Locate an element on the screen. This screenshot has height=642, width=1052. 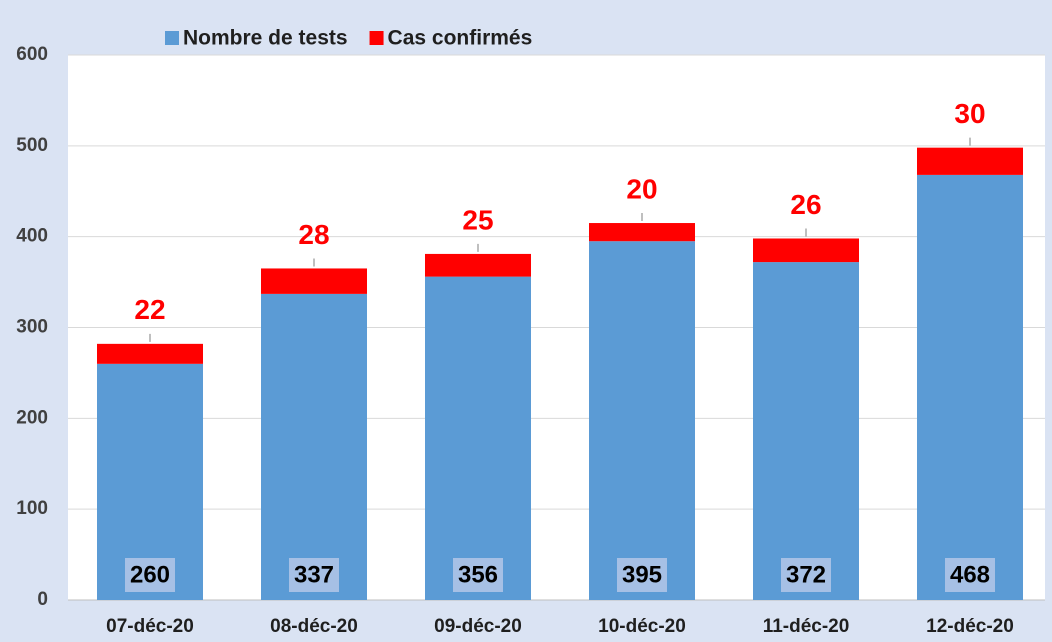
x-tick-label: 09-déc-20 is located at coordinates (478, 626).